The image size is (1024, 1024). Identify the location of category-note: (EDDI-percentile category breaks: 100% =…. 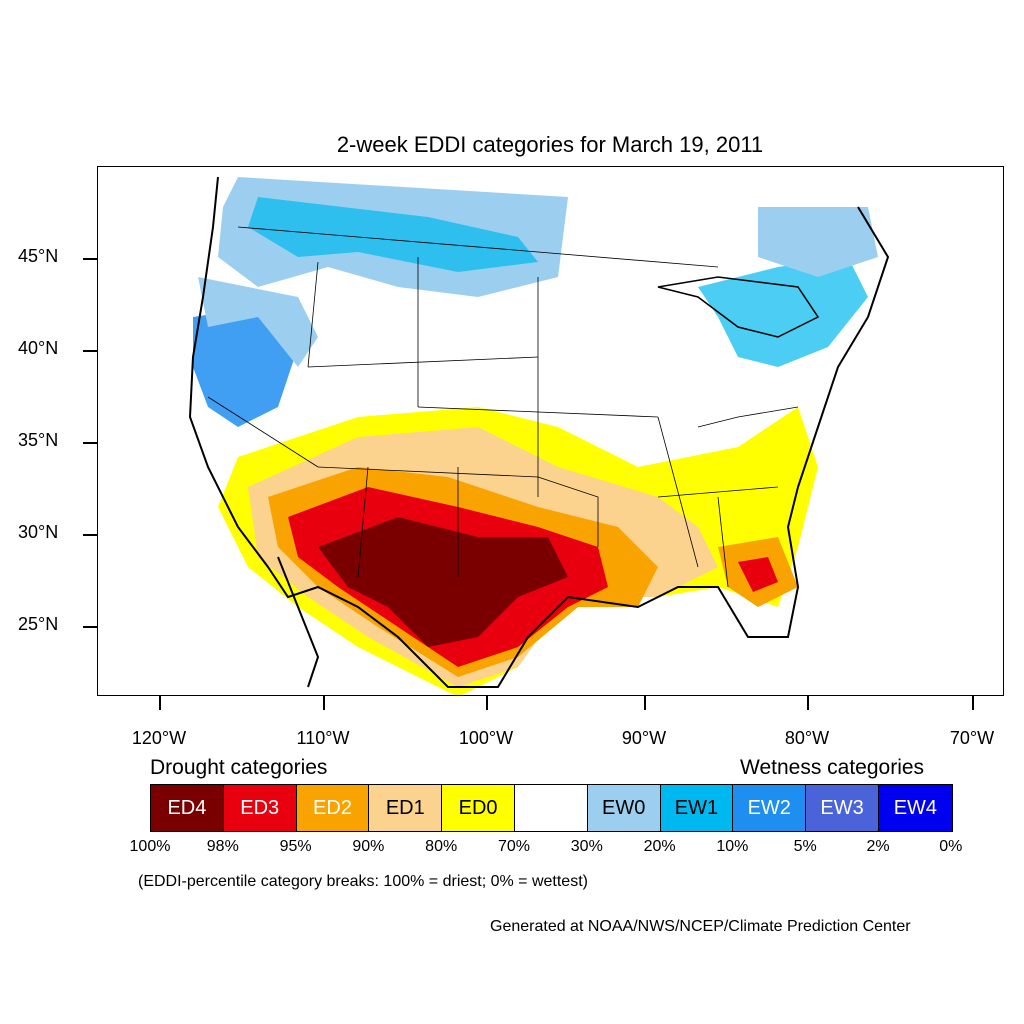
(363, 881).